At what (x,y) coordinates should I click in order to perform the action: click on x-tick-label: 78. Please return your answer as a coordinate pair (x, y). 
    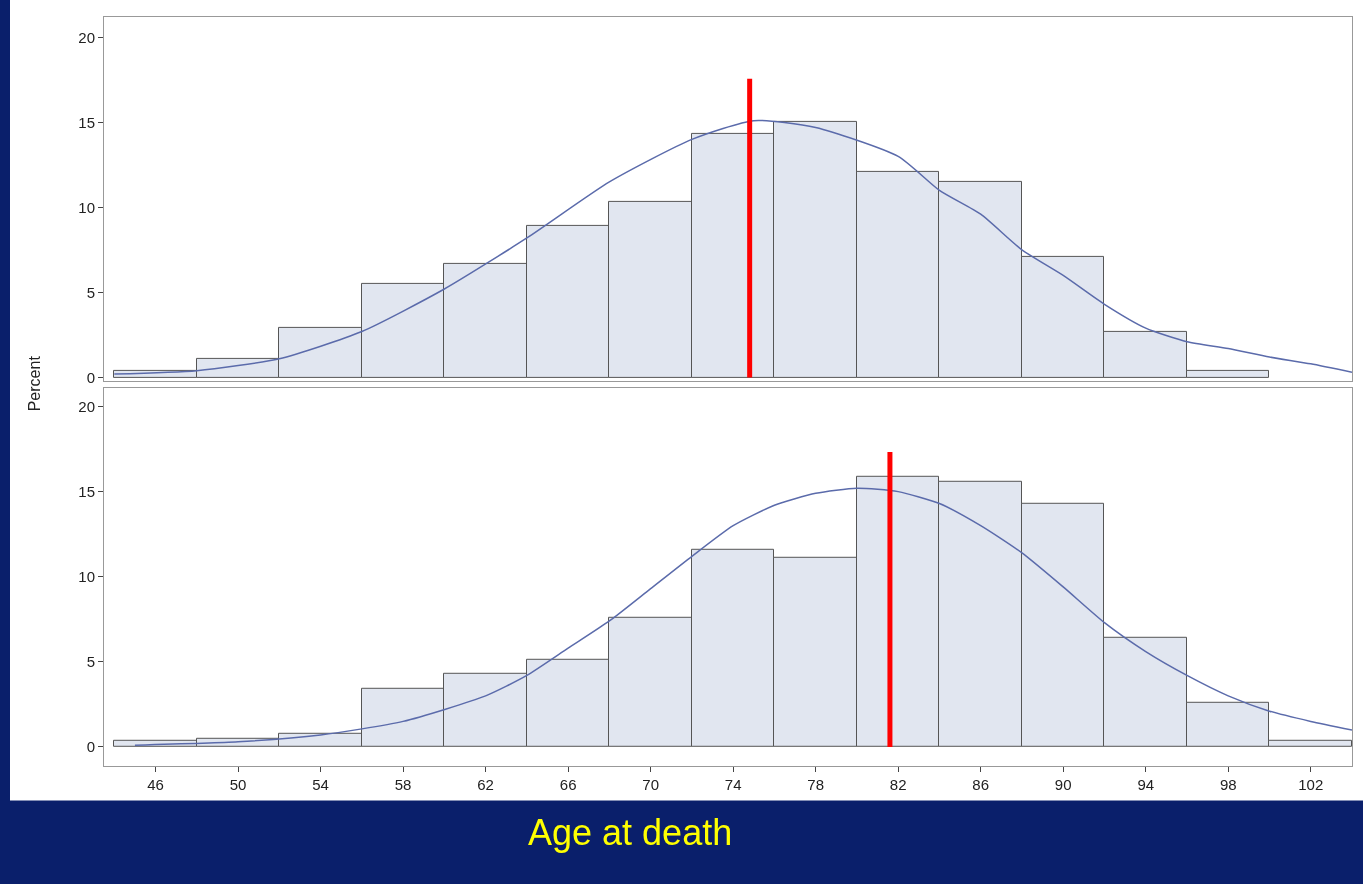
    Looking at the image, I should click on (816, 784).